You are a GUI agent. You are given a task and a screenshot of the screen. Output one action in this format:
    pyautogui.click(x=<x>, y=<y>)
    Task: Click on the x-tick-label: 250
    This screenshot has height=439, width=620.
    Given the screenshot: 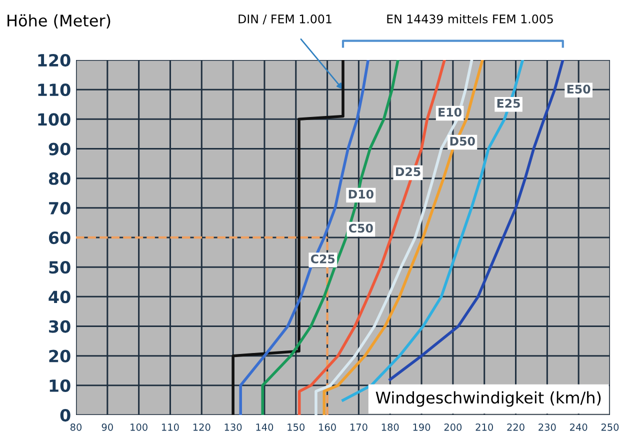 What is the action you would take?
    pyautogui.click(x=610, y=427)
    